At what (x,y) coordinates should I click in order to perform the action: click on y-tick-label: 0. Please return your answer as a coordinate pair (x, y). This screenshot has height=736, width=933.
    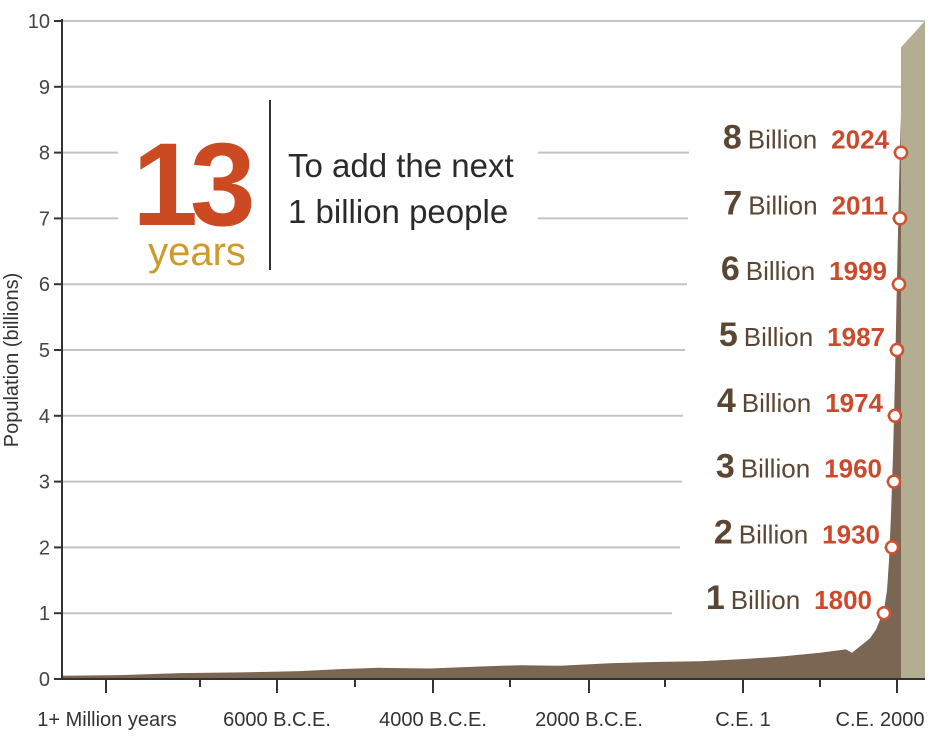
    Looking at the image, I should click on (44, 680).